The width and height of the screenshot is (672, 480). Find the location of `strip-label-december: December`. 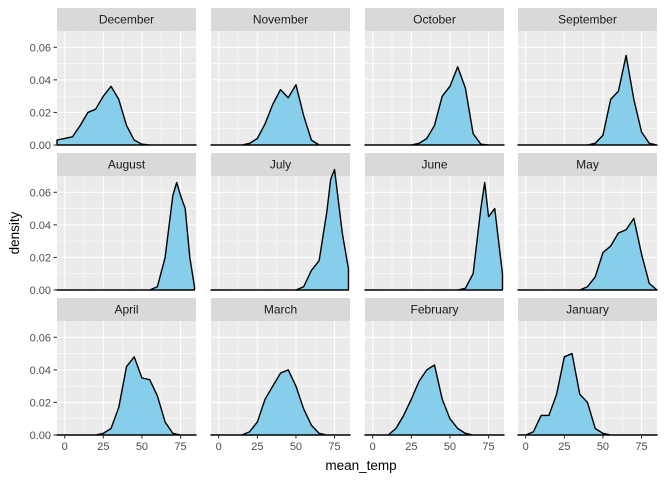

strip-label-december: December is located at coordinates (126, 20).